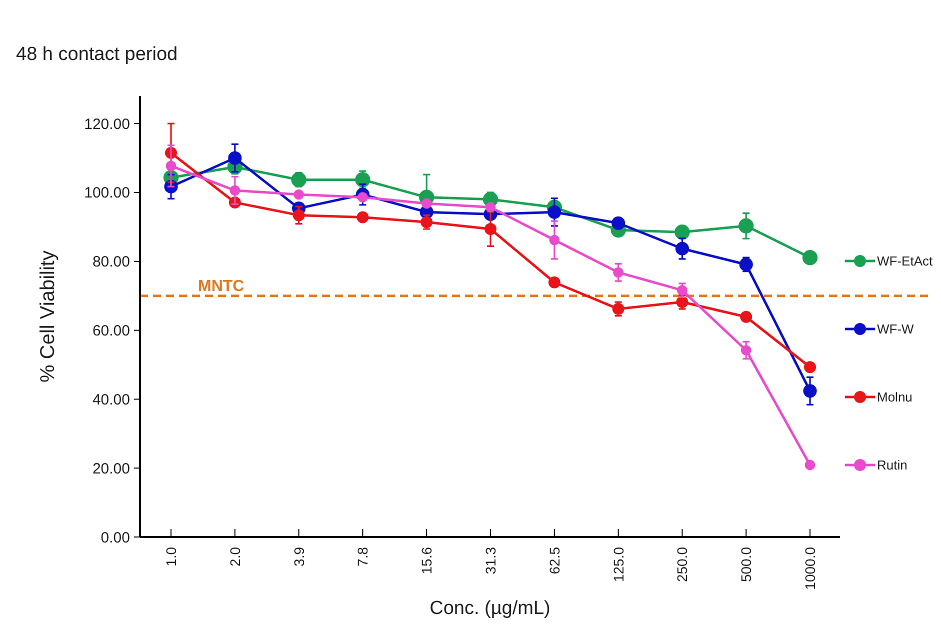 Image resolution: width=941 pixels, height=630 pixels. I want to click on y-tick-label: 120.00, so click(107, 124).